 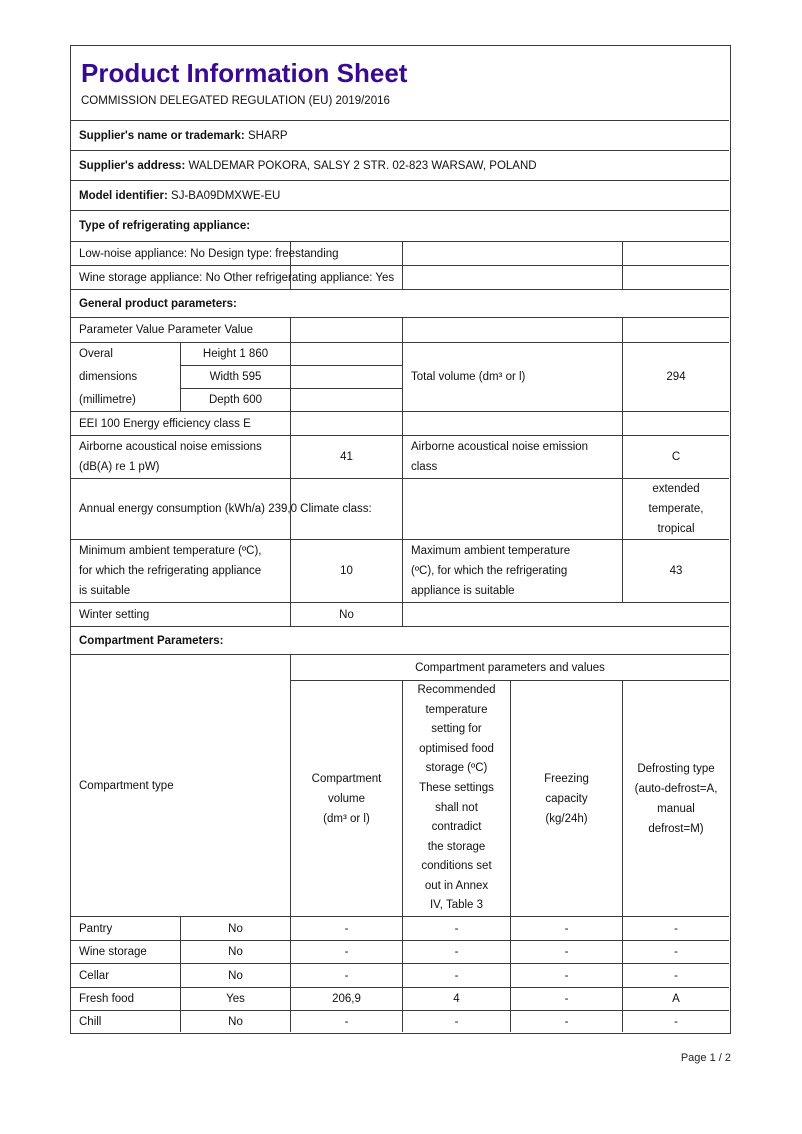 I want to click on noise-value-cell: 41, so click(x=347, y=457).